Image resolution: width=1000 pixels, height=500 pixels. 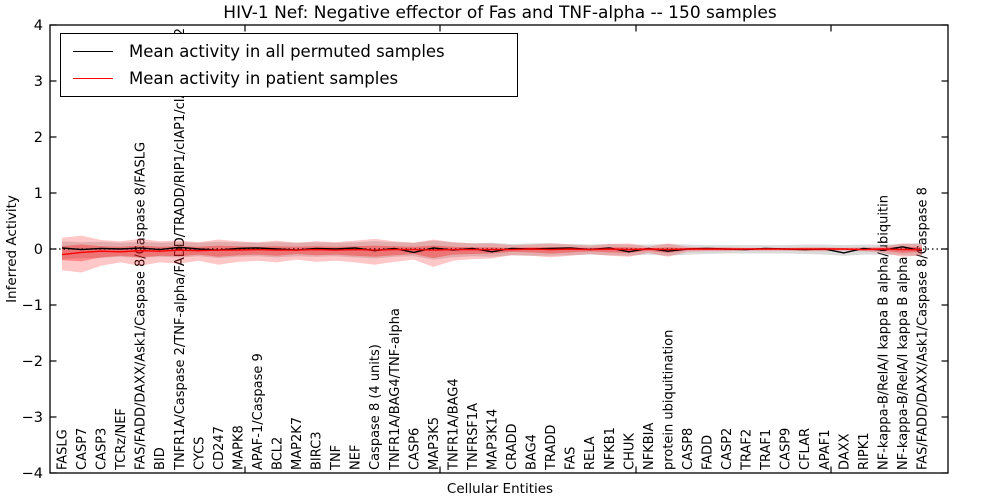 I want to click on x-category-label: FAS, so click(x=571, y=458).